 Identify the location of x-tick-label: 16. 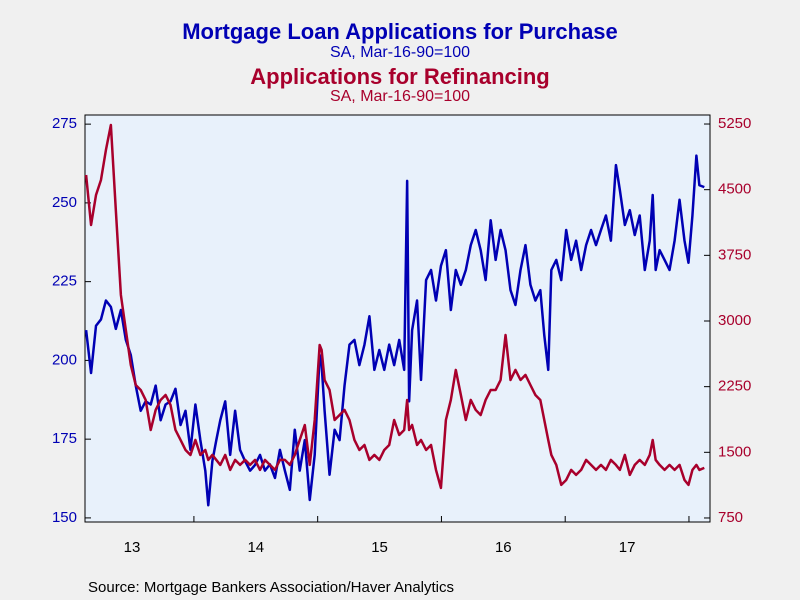
(503, 547).